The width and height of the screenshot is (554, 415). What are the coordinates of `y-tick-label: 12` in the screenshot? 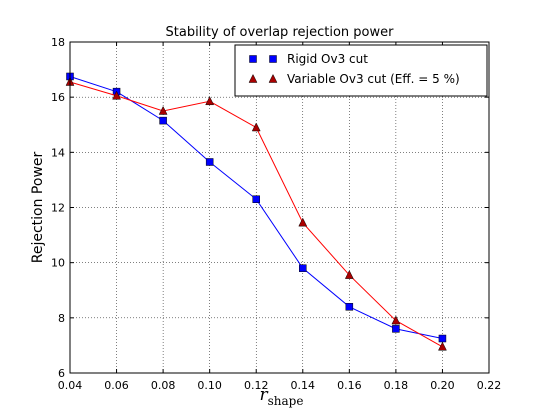 It's located at (58, 208).